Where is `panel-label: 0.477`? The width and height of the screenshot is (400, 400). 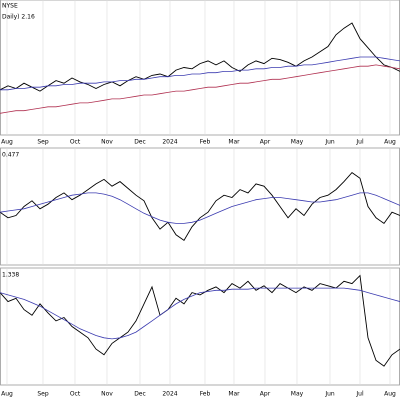 panel-label: 0.477 is located at coordinates (10, 155).